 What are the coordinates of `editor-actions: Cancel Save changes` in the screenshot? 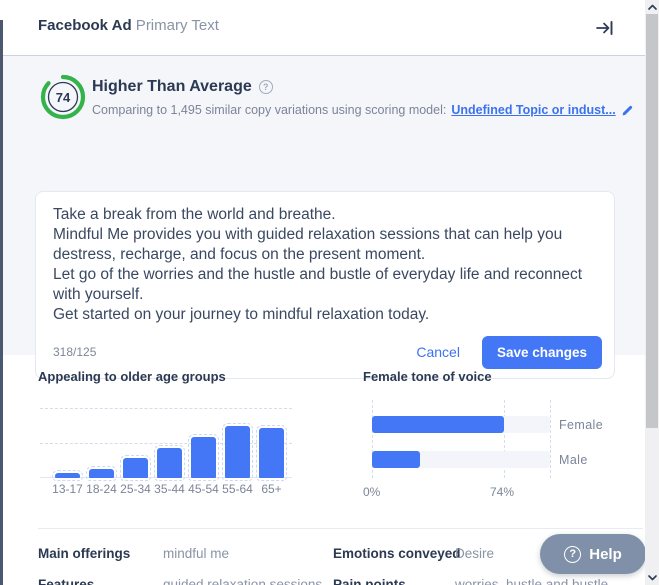 It's located at (509, 352).